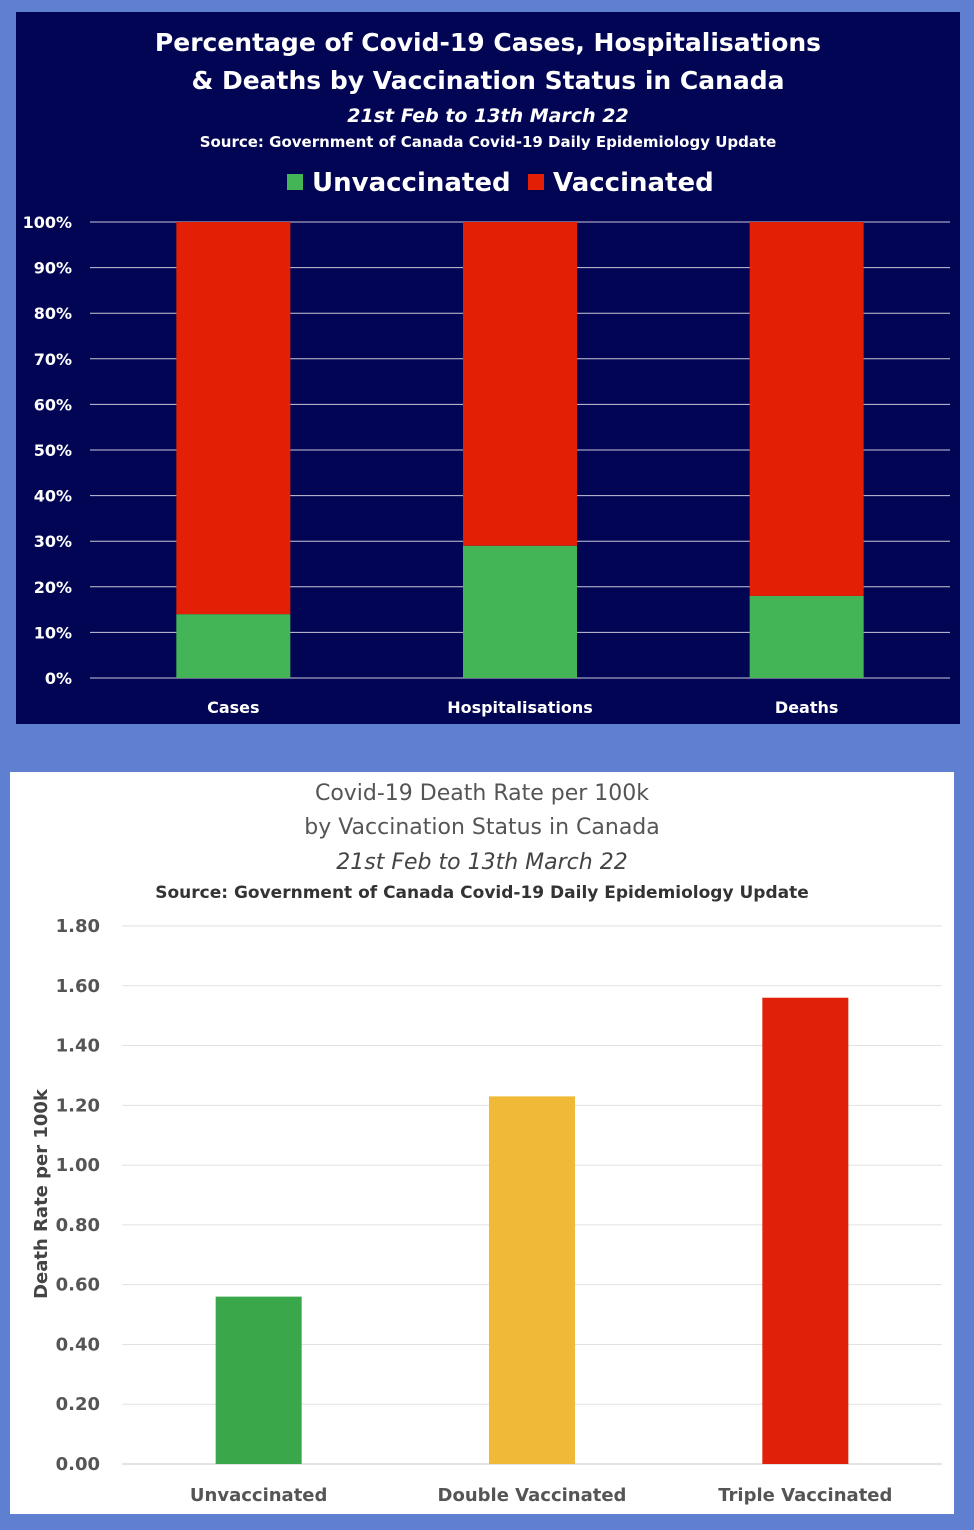 This screenshot has width=974, height=1530. What do you see at coordinates (633, 183) in the screenshot?
I see `legend-label-vaccinated: Vaccinated` at bounding box center [633, 183].